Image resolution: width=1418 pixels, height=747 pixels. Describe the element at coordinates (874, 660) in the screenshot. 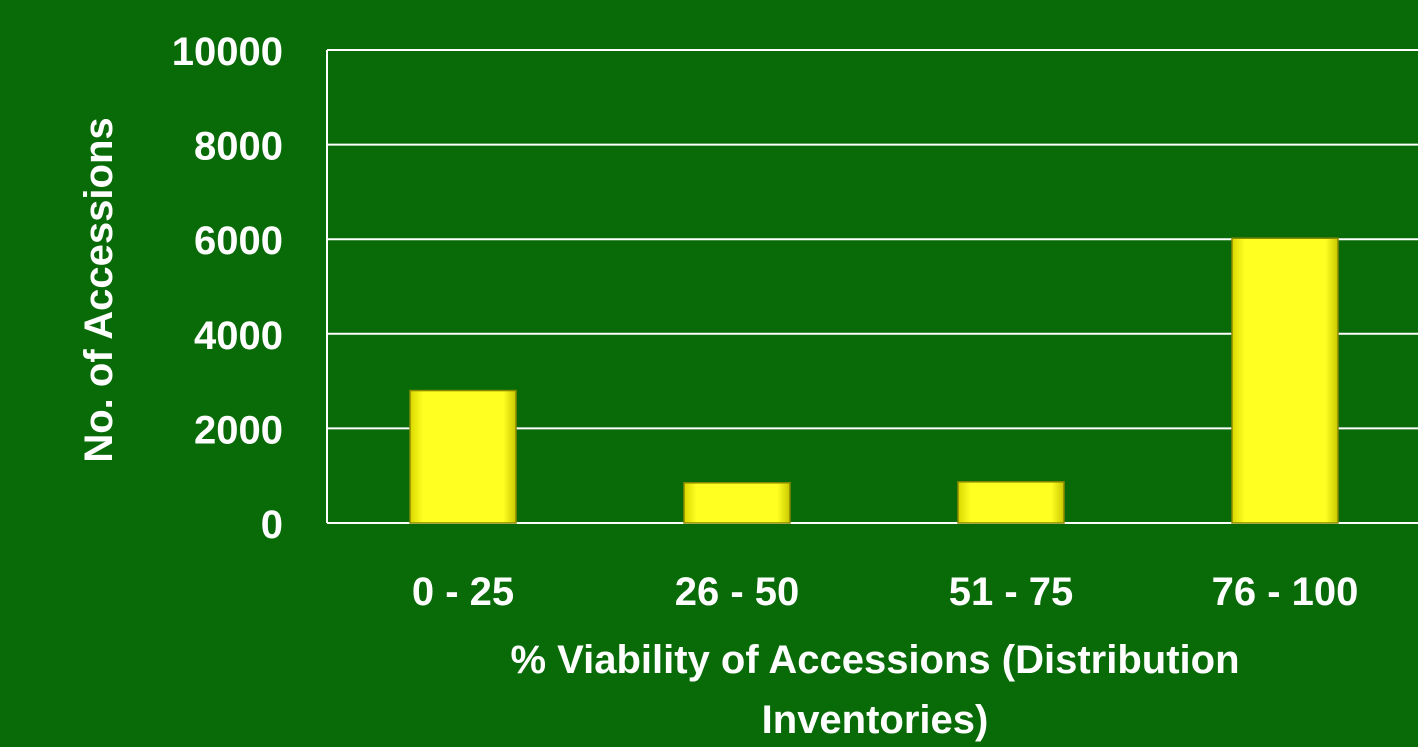

I see `x-axis-title-line-1: % Viability of Accessions (Distribution` at that location.